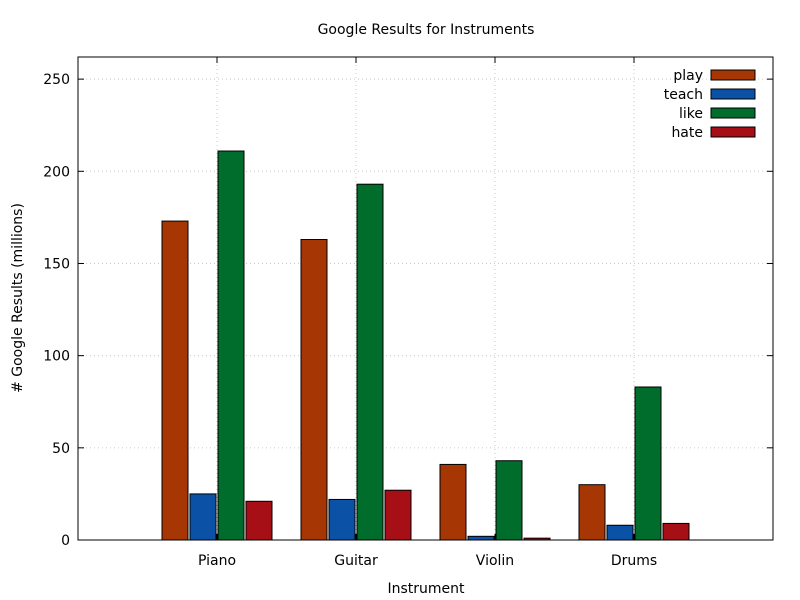 This screenshot has height=600, width=800. Describe the element at coordinates (203, 517) in the screenshot. I see `bar-teach-piano` at that location.